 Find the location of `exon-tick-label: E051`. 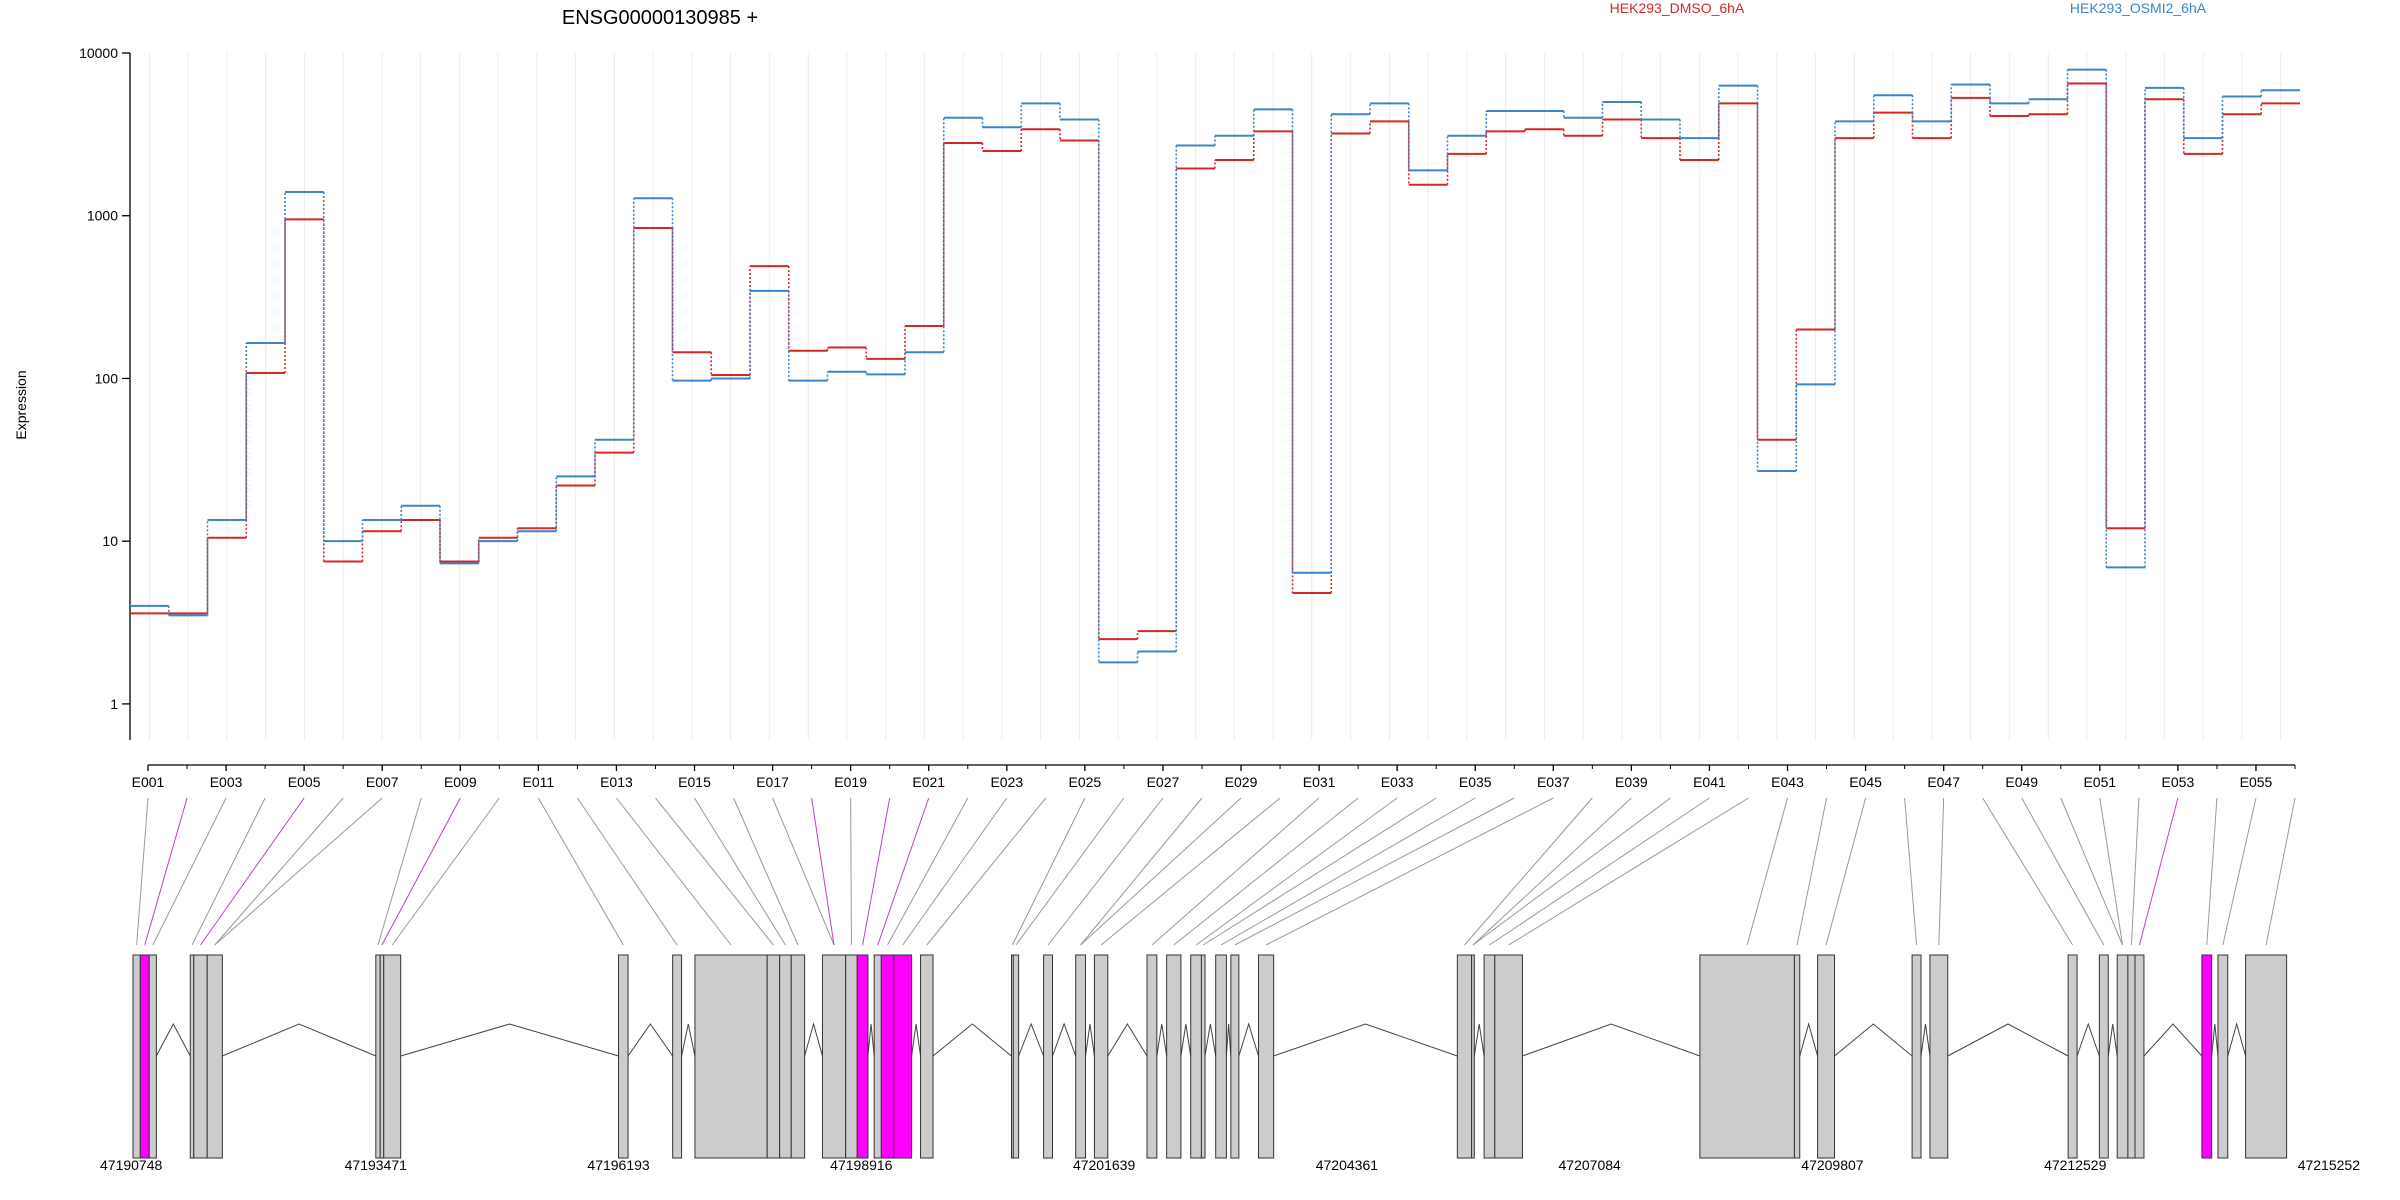

exon-tick-label: E051 is located at coordinates (2099, 782).